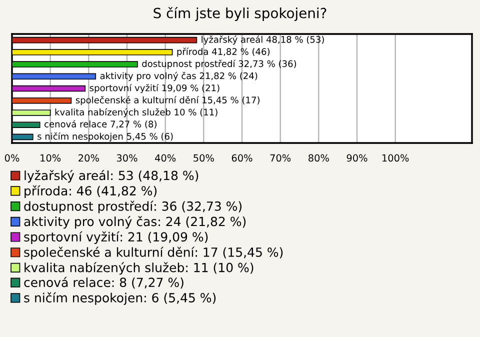 The width and height of the screenshot is (480, 337). What do you see at coordinates (219, 64) in the screenshot?
I see `data-label: dostupnost prostředí 32,73 % (36)` at bounding box center [219, 64].